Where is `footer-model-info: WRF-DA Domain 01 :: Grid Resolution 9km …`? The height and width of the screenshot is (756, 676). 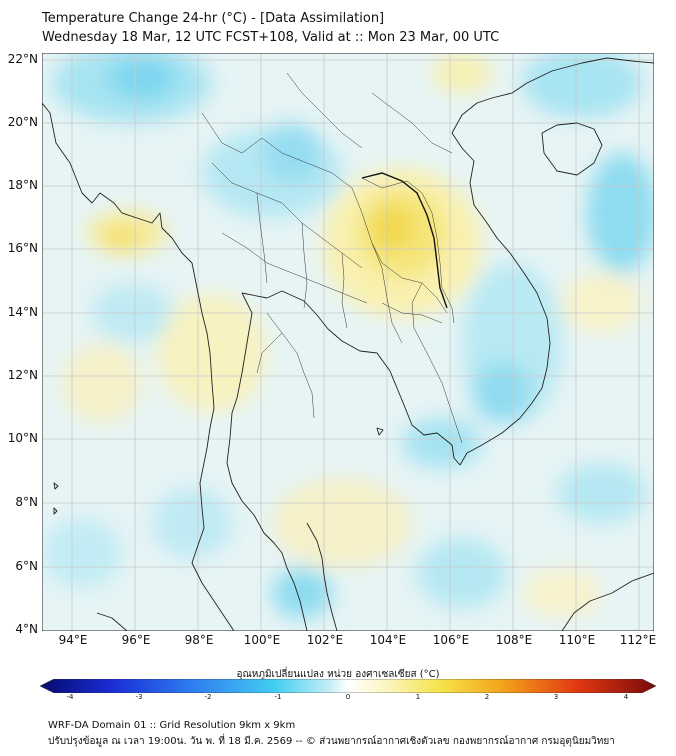 footer-model-info: WRF-DA Domain 01 :: Grid Resolution 9km … is located at coordinates (172, 725).